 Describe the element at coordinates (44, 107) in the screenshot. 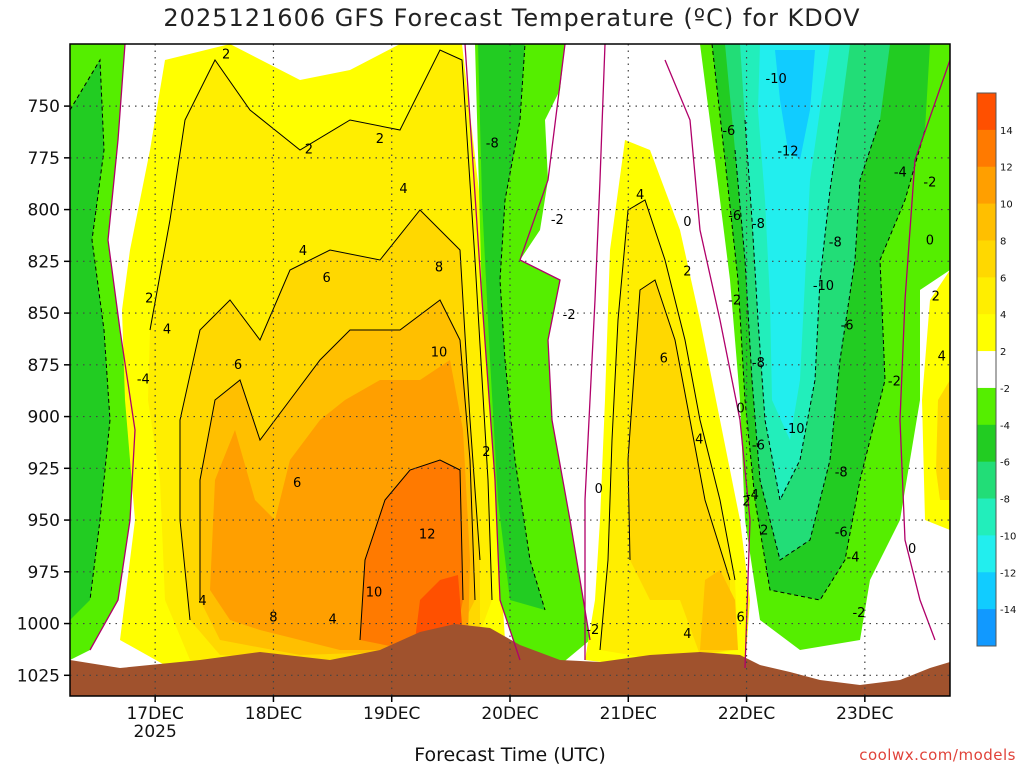

I see `y-tick-label: 750` at that location.